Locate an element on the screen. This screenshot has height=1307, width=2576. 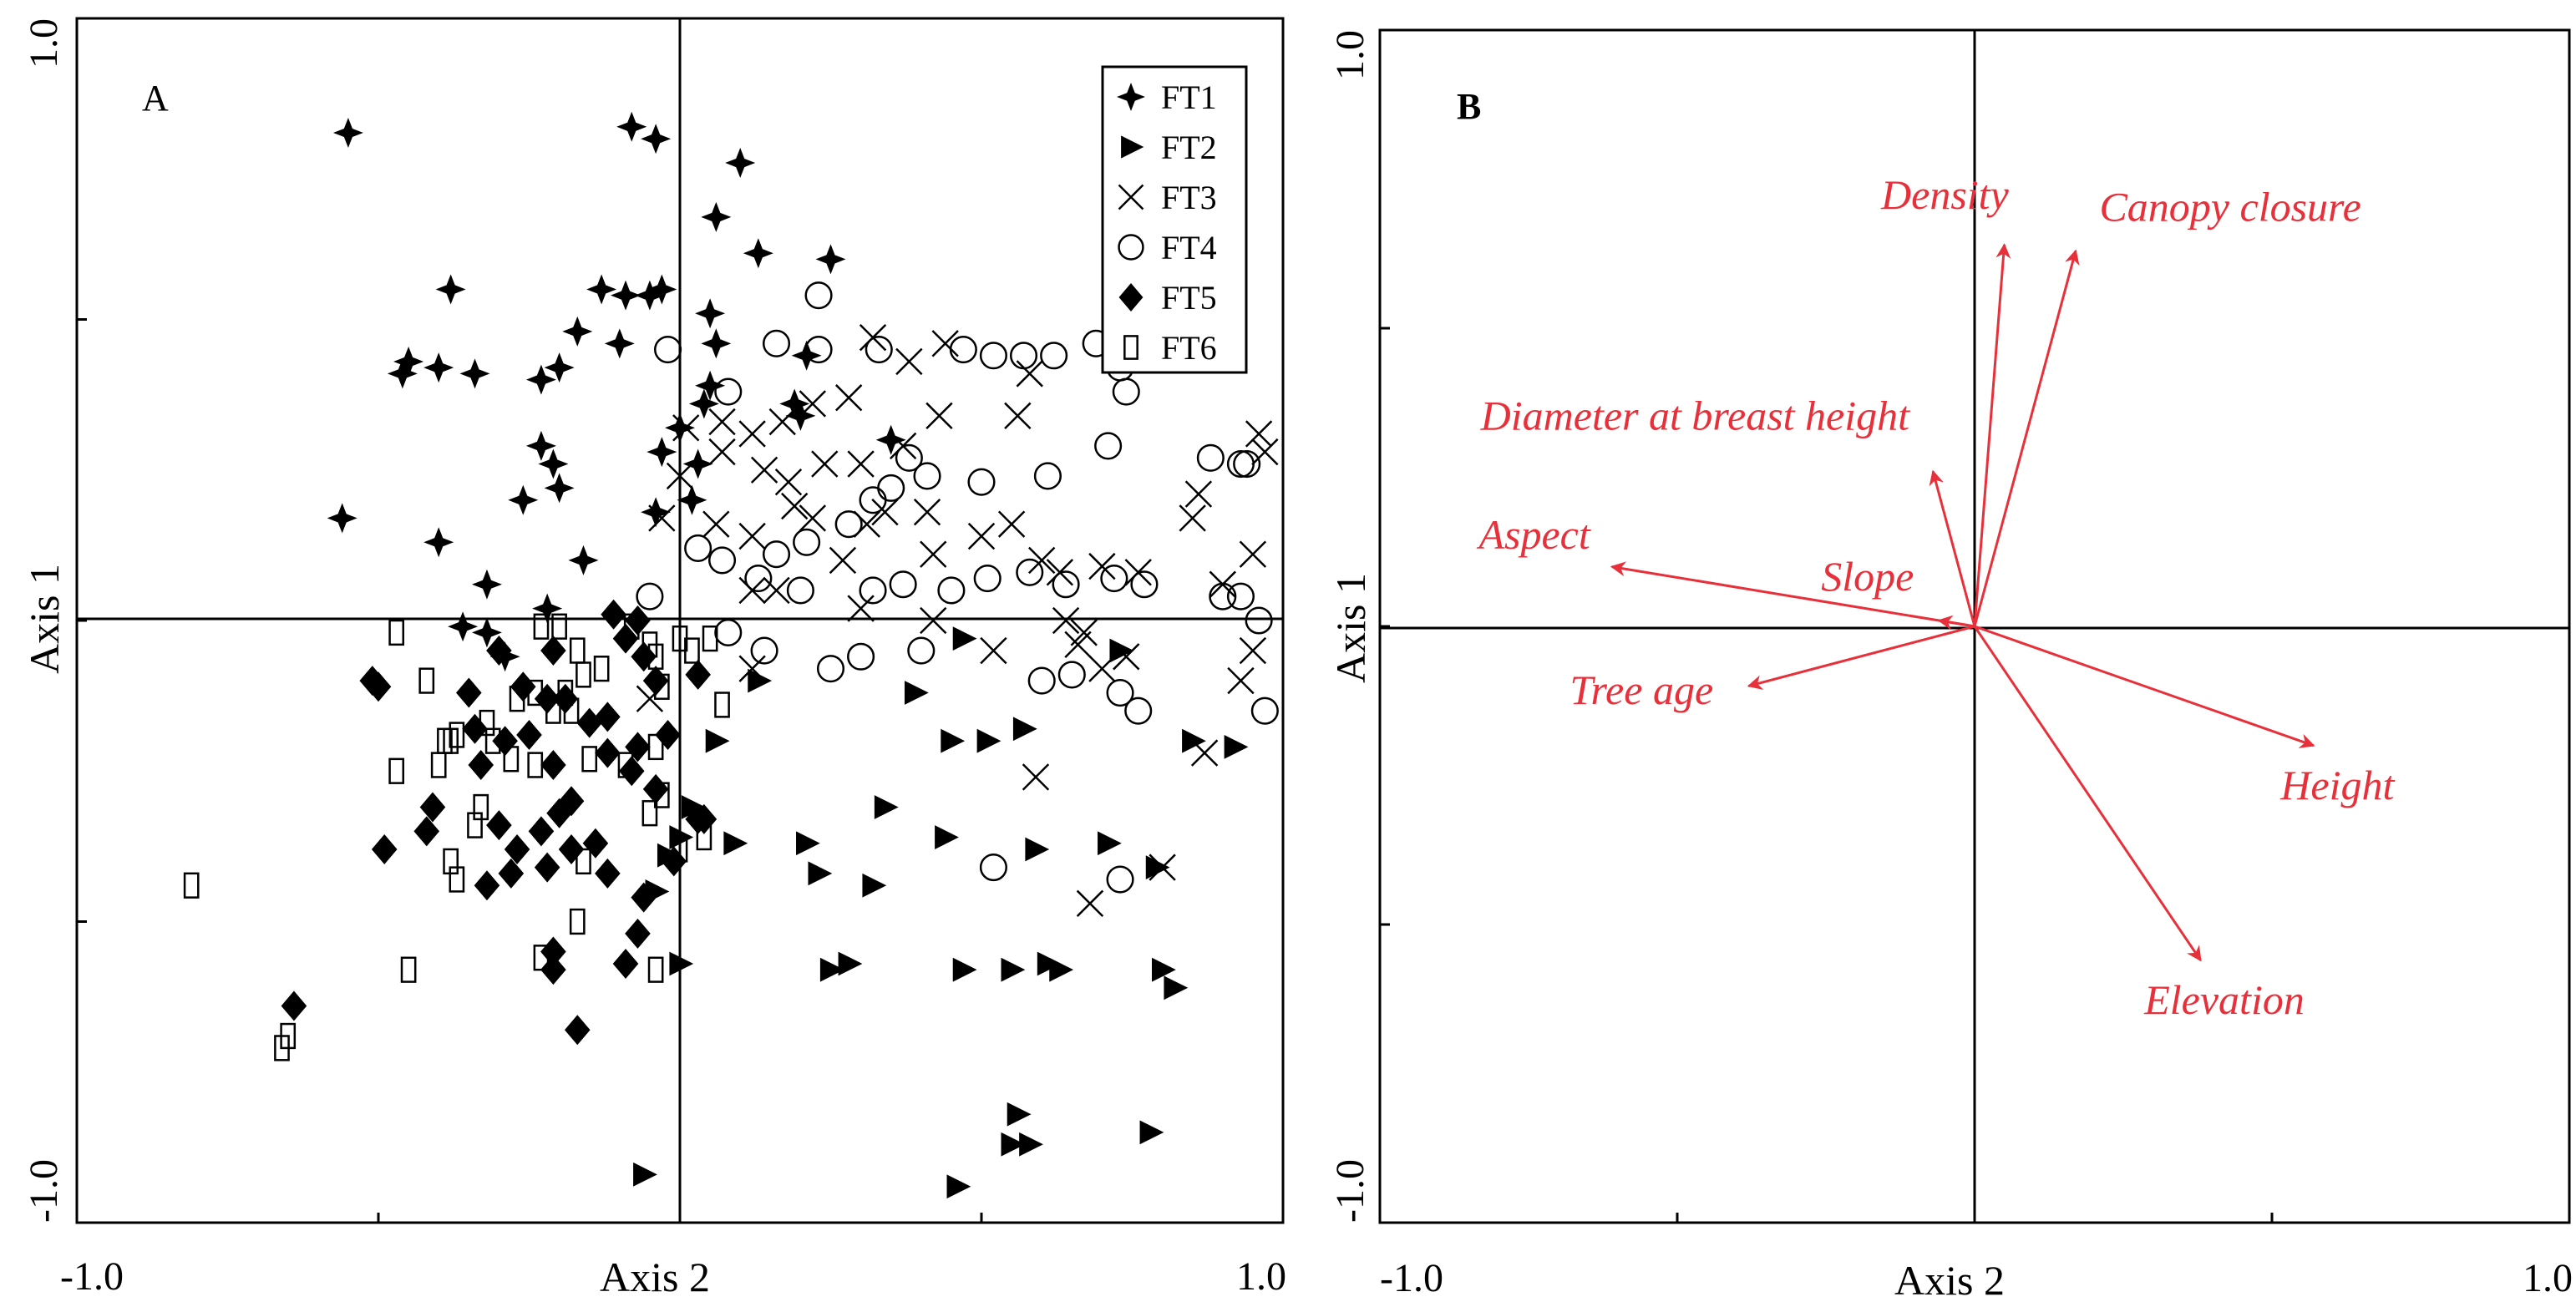
panel-a-xlabel: Axis 2 is located at coordinates (655, 1277).